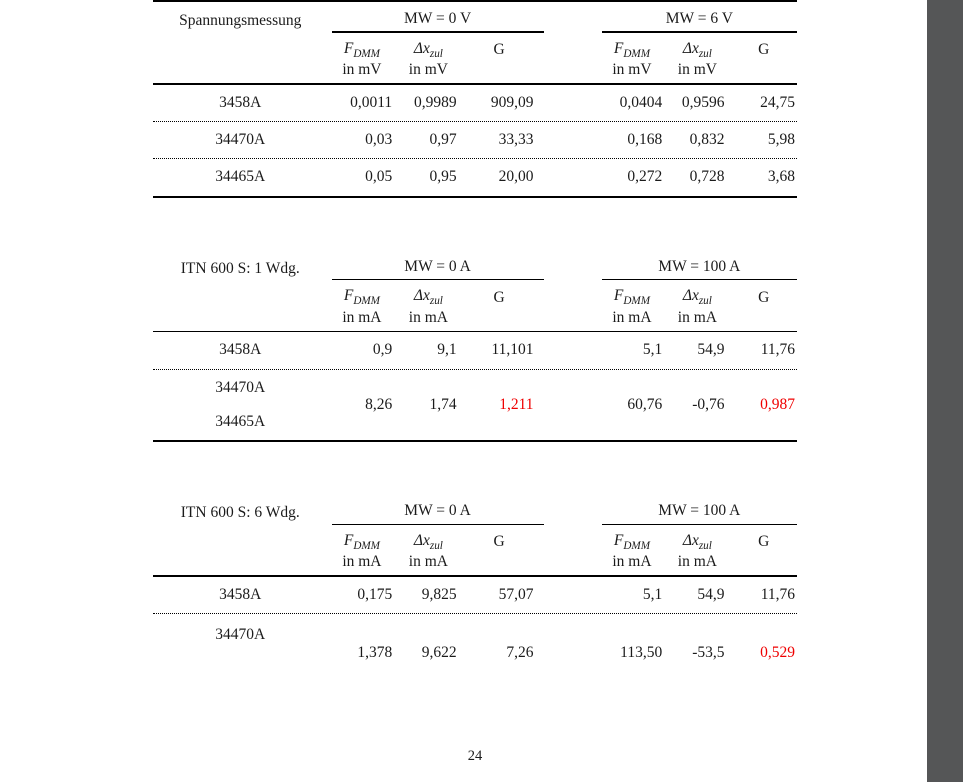 This screenshot has width=963, height=782. Describe the element at coordinates (443, 140) in the screenshot. I see `cell-dxzul-left: 0,97` at that location.